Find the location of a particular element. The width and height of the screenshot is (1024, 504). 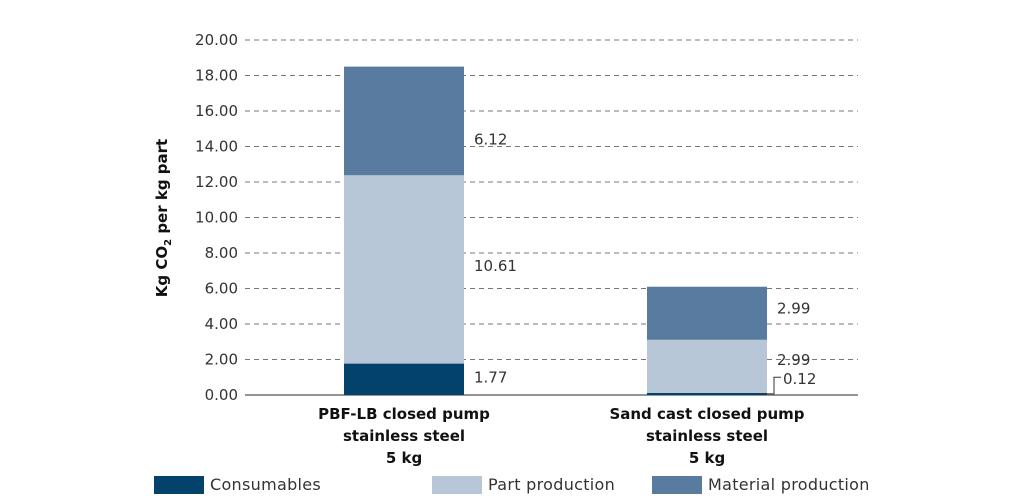

legend-item-material-production: Material production is located at coordinates (761, 484).